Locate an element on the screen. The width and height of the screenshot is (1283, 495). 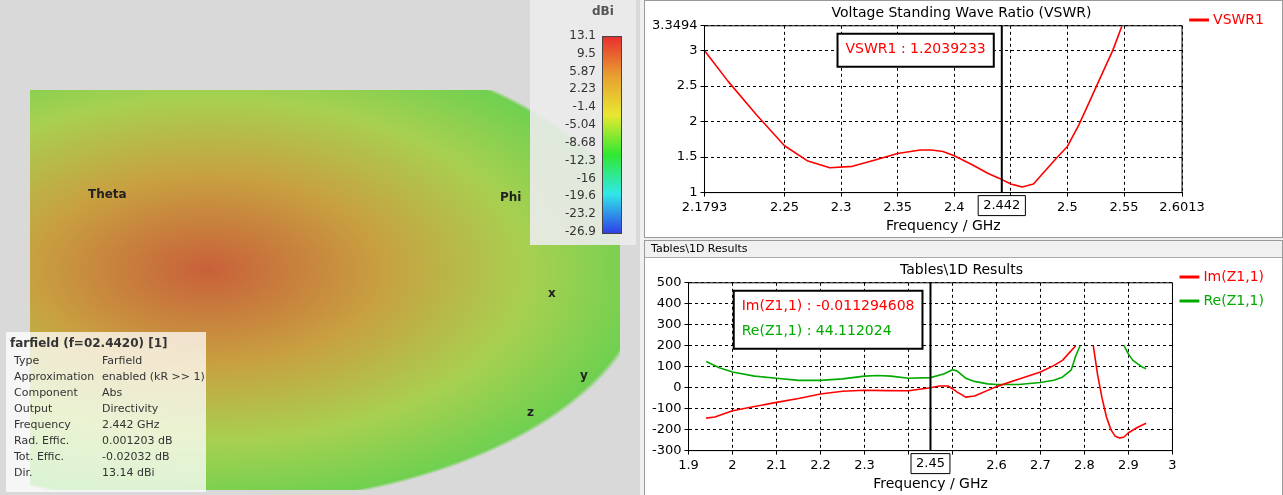
text: 5.87 is located at coordinates (582, 70).